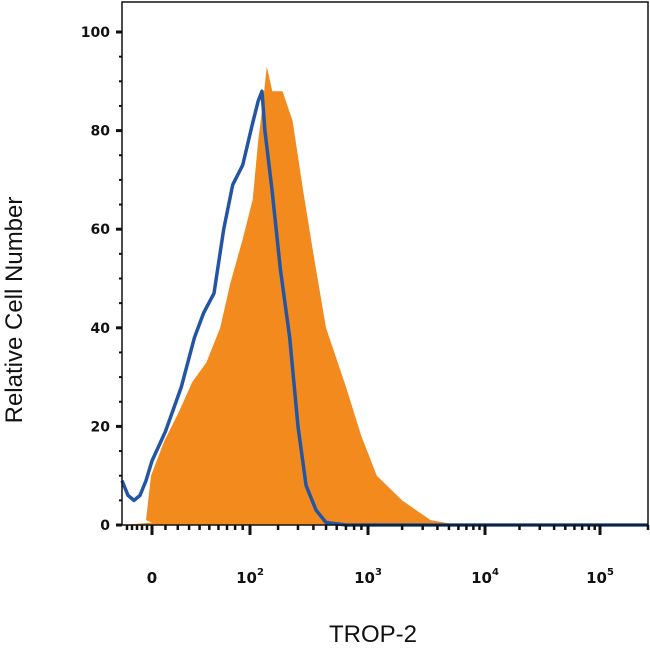  What do you see at coordinates (101, 230) in the screenshot?
I see `y-tick-label: 60` at bounding box center [101, 230].